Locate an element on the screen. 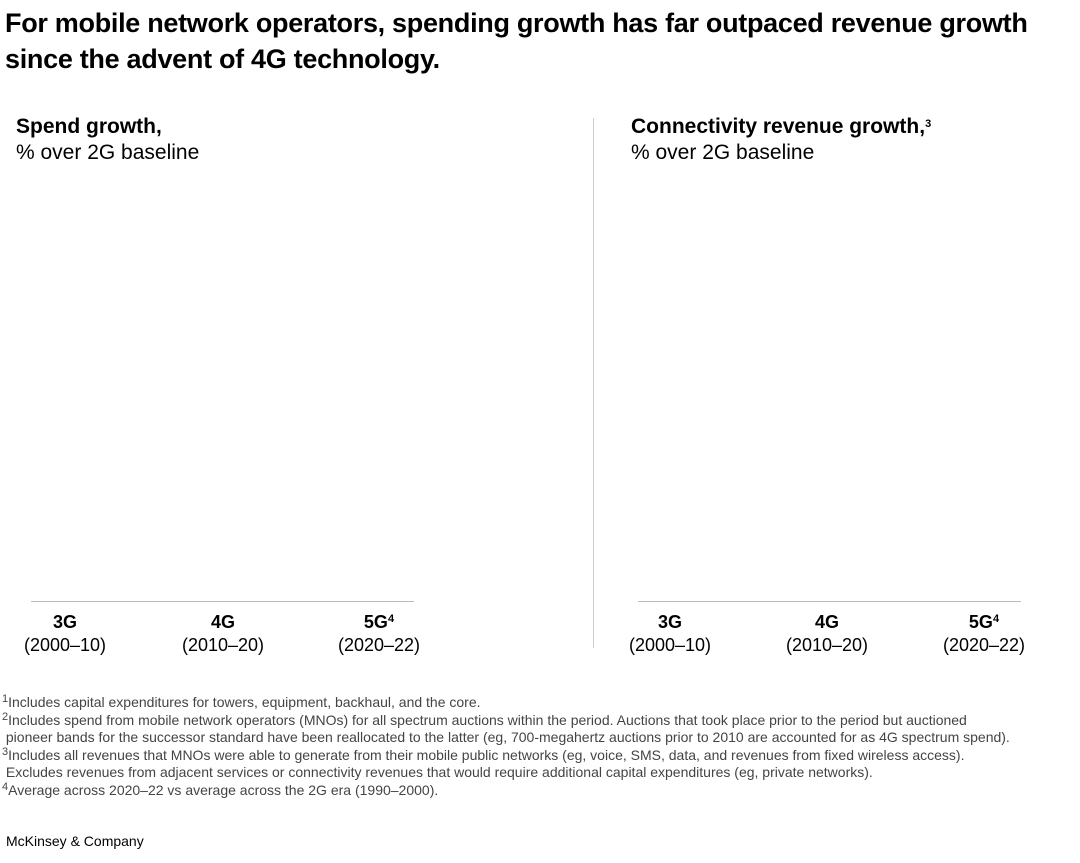 Image resolution: width=1080 pixels, height=863 pixels. panel-divider is located at coordinates (593, 383).